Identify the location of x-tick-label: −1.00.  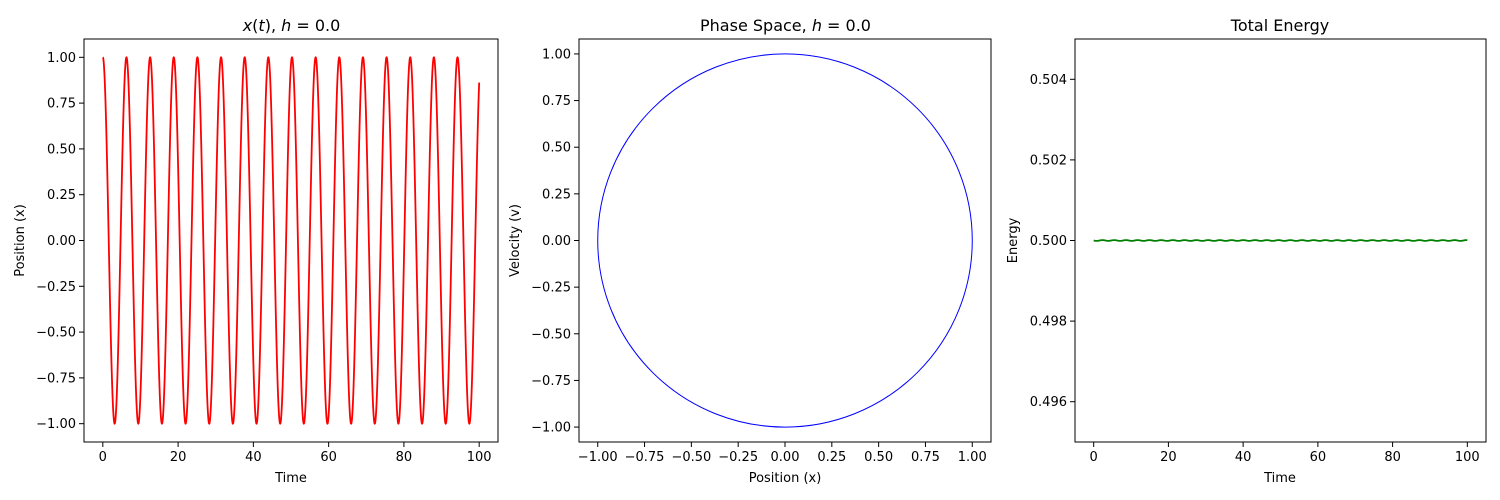
(598, 457).